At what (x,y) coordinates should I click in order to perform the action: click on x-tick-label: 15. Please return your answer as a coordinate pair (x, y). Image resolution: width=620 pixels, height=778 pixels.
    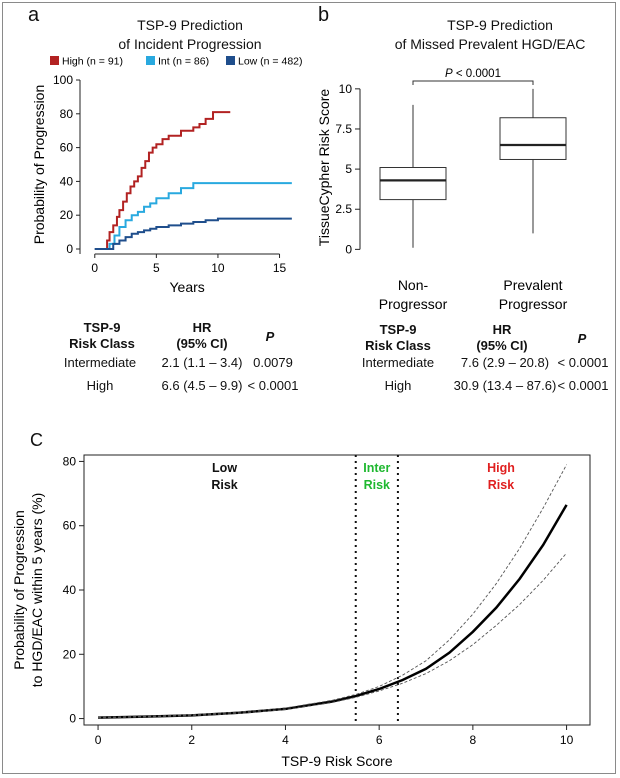
    Looking at the image, I should click on (280, 268).